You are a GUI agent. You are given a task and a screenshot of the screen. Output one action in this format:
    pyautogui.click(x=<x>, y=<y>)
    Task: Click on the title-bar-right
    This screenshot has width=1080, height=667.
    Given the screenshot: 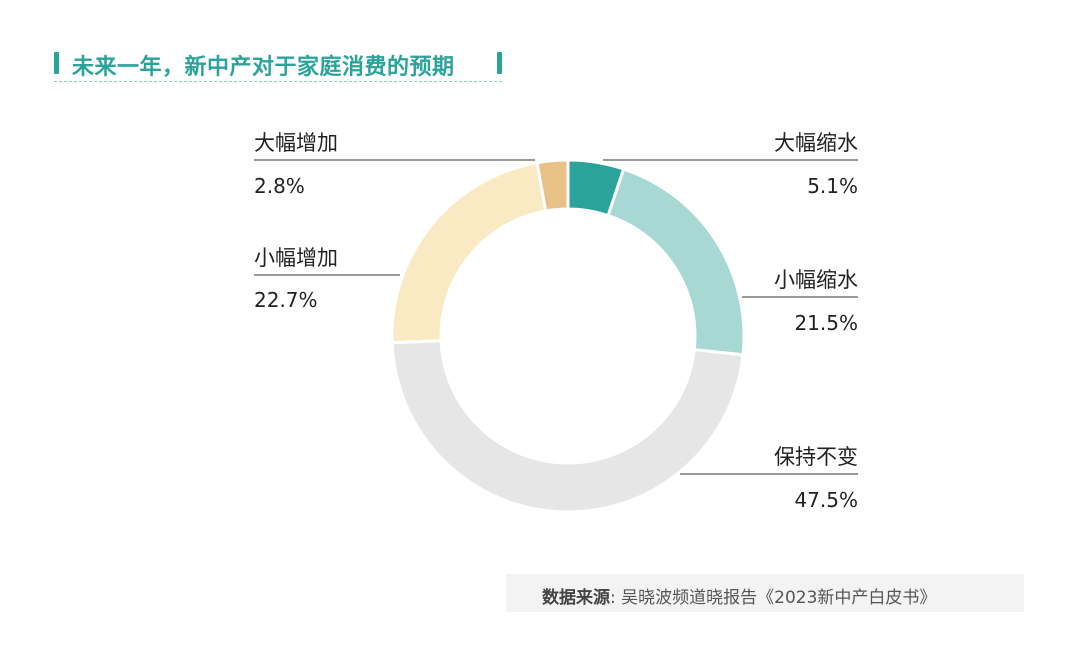 What is the action you would take?
    pyautogui.click(x=499, y=63)
    